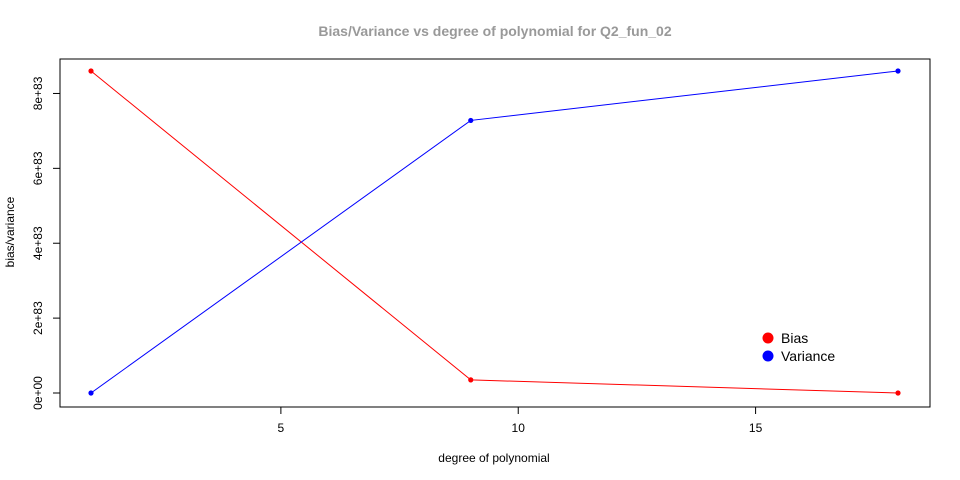 This screenshot has width=960, height=480. I want to click on x-tick-label: 10, so click(519, 428).